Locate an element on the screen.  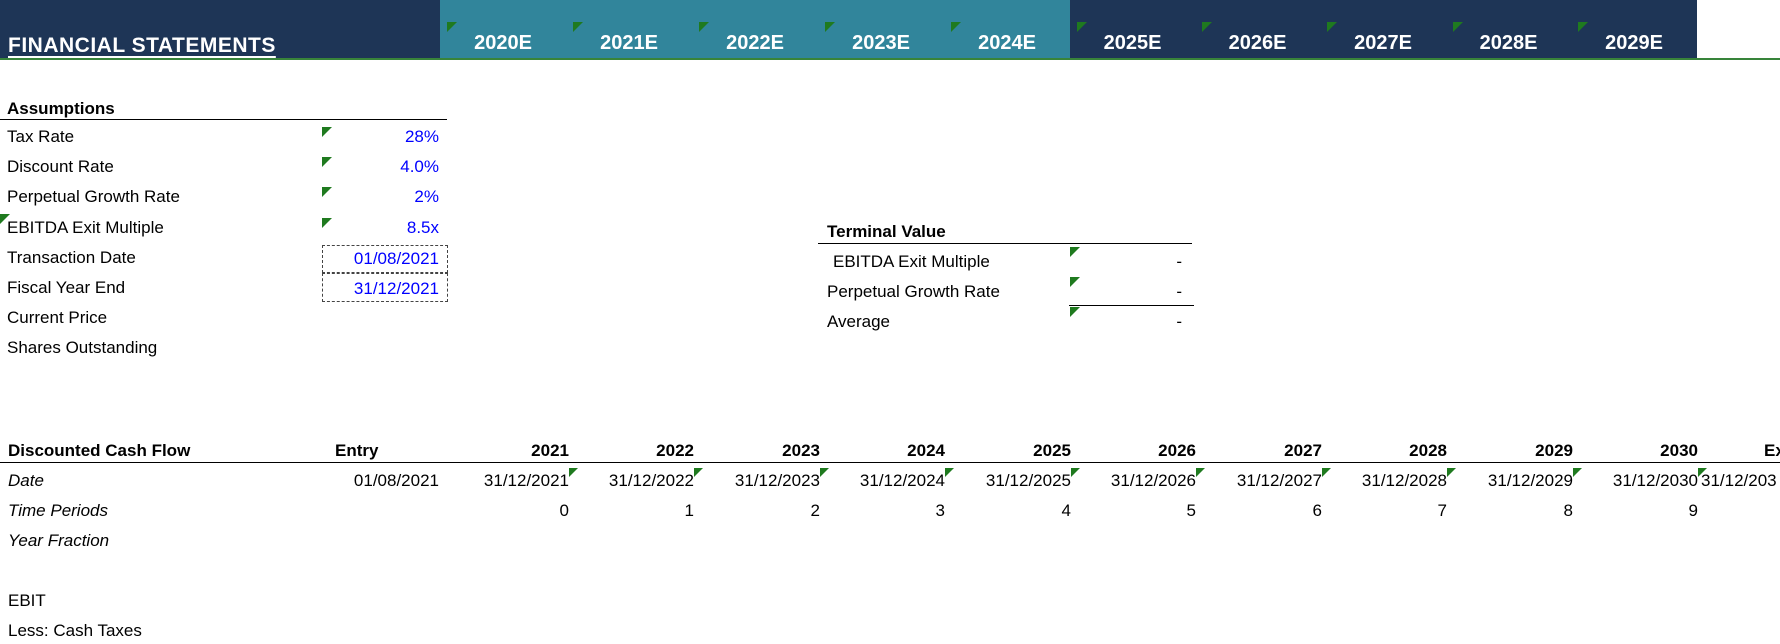
value-cell-tv-average: - is located at coordinates (1179, 321).